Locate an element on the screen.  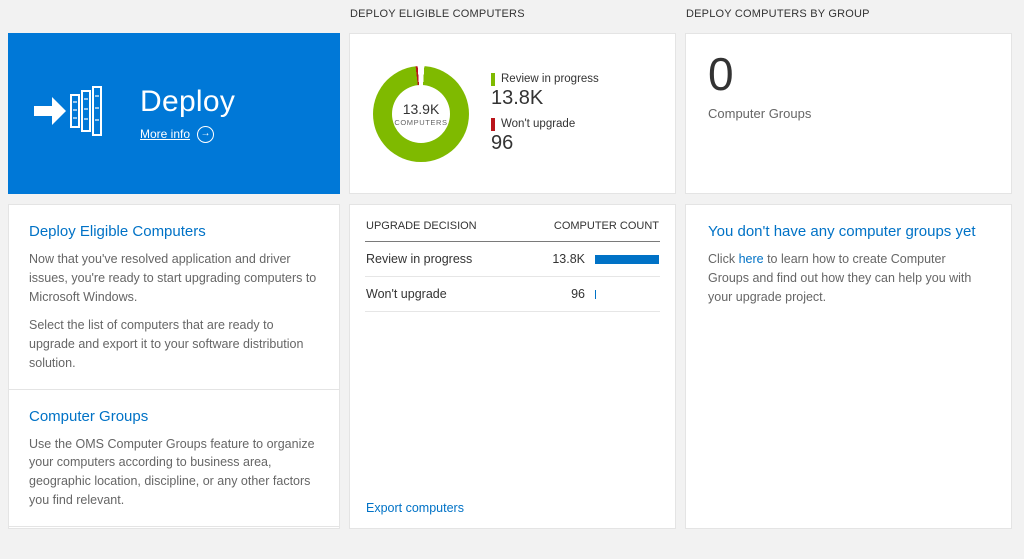
donut-chart: 13.9K COMPUTERS is located at coordinates (421, 113).